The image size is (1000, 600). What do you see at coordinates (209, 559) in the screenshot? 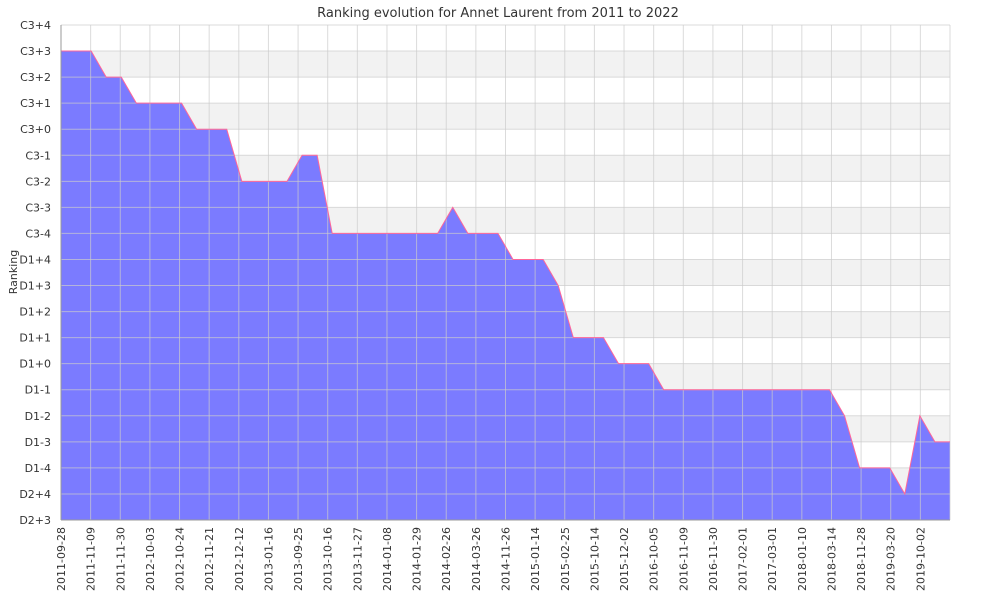
I see `x-tick-label: 2012-11-21` at bounding box center [209, 559].